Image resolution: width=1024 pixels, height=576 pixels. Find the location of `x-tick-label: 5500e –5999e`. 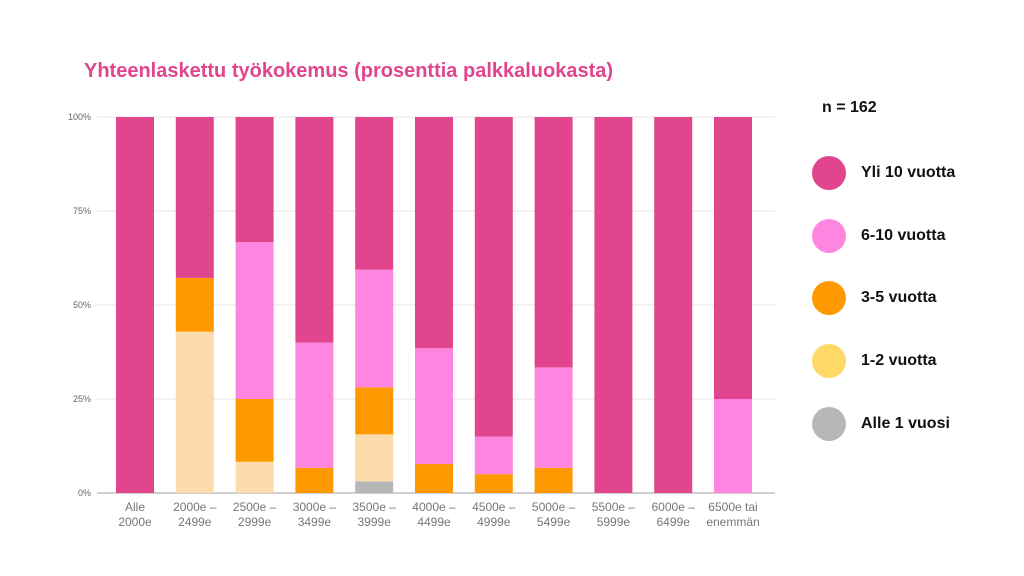

x-tick-label: 5500e –5999e is located at coordinates (614, 514).